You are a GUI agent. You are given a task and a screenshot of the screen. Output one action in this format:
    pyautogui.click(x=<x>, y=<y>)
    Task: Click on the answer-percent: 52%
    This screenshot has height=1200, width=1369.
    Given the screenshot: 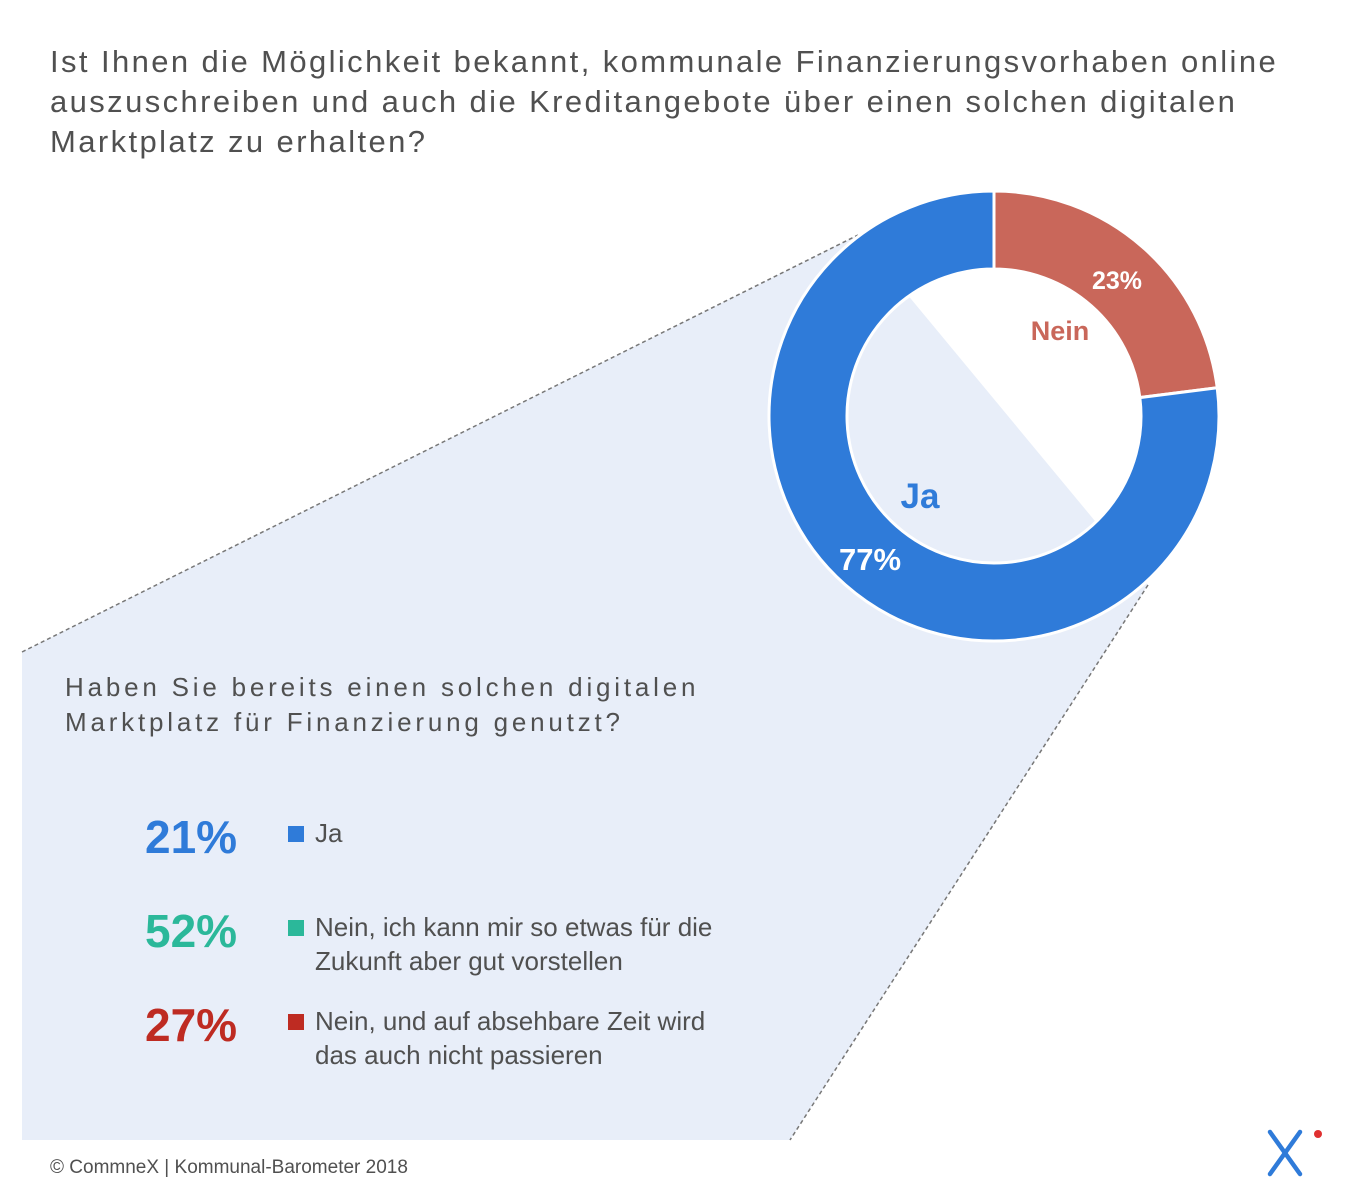 What is the action you would take?
    pyautogui.click(x=191, y=931)
    